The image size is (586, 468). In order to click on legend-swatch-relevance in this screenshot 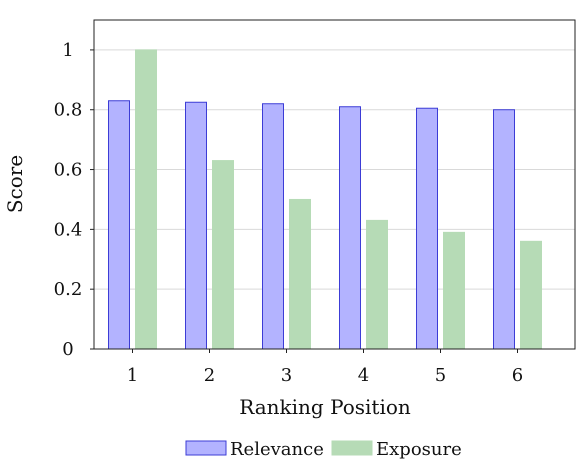, I will do `click(206, 448)`.